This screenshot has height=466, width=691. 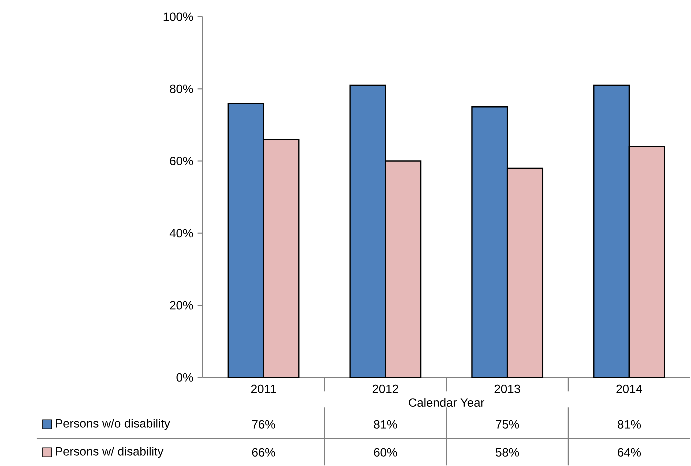 I want to click on legend-label: Persons w/o disability, so click(x=113, y=424).